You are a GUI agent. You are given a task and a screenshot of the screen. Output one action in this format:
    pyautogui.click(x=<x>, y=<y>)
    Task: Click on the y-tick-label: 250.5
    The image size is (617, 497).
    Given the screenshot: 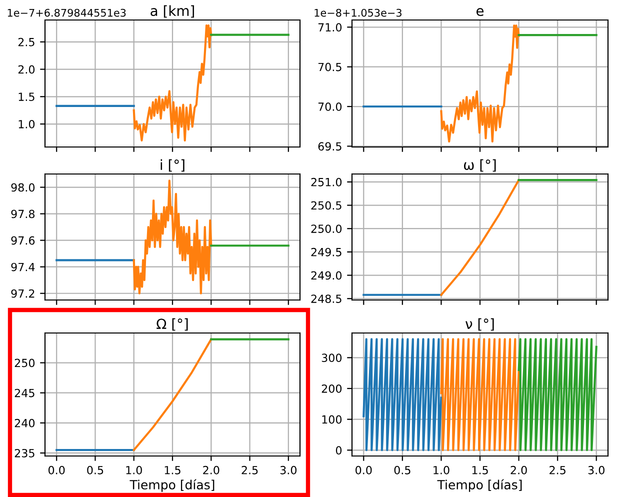 What is the action you would take?
    pyautogui.click(x=326, y=205)
    